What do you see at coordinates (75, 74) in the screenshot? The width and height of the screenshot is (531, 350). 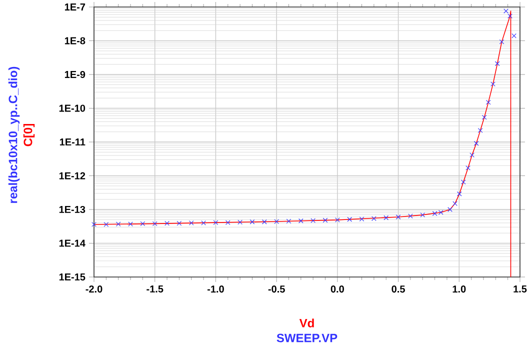 I see `y-tick-label: 1E-9` at bounding box center [75, 74].